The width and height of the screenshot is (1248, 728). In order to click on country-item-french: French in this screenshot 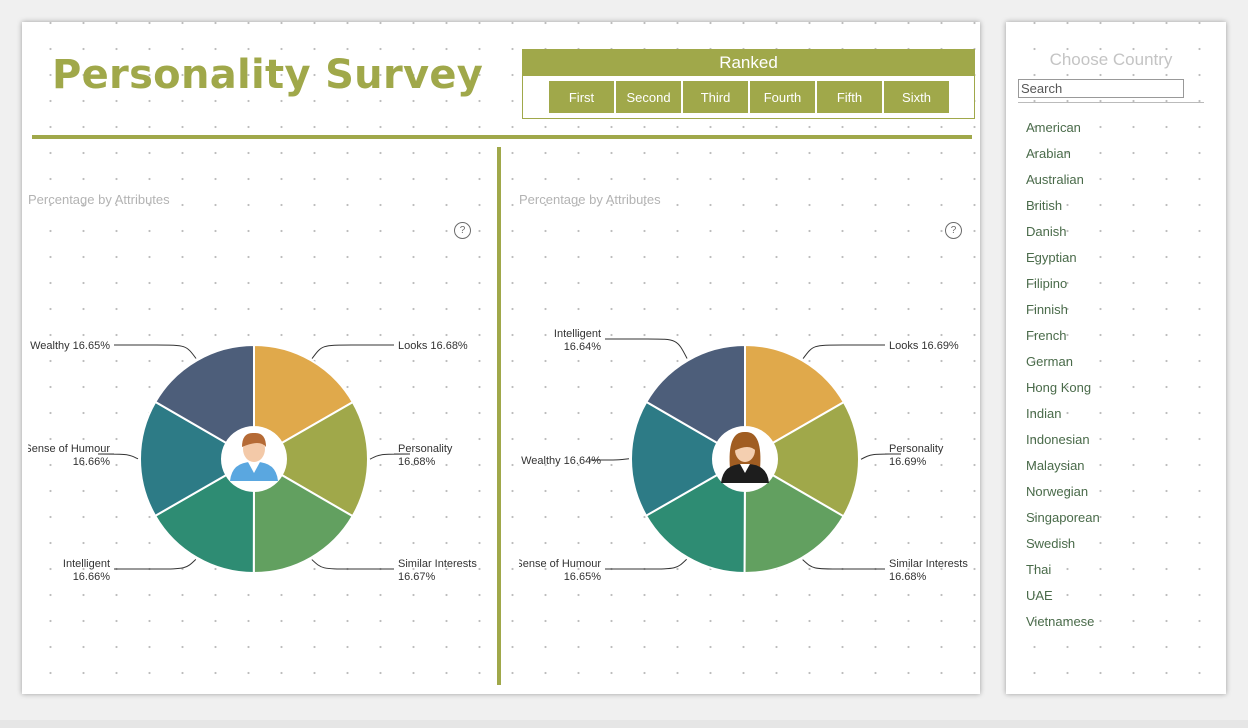, I will do `click(1046, 335)`.